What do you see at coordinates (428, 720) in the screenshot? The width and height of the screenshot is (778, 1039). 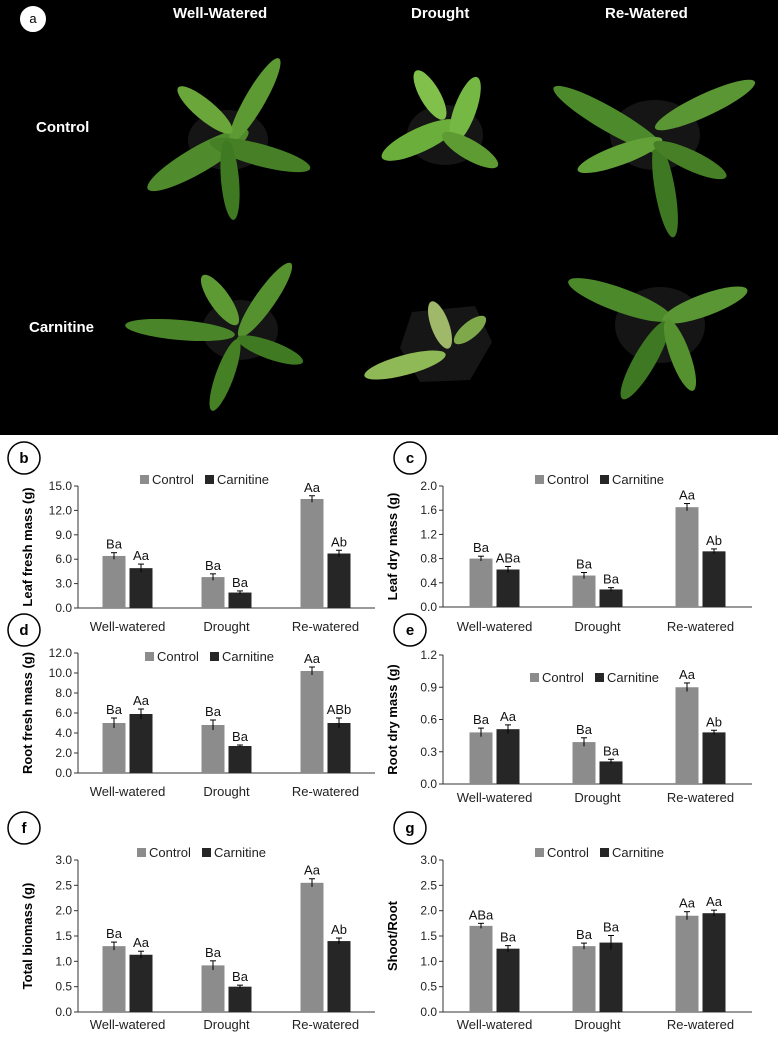 I see `y-tick-label: 0.6` at bounding box center [428, 720].